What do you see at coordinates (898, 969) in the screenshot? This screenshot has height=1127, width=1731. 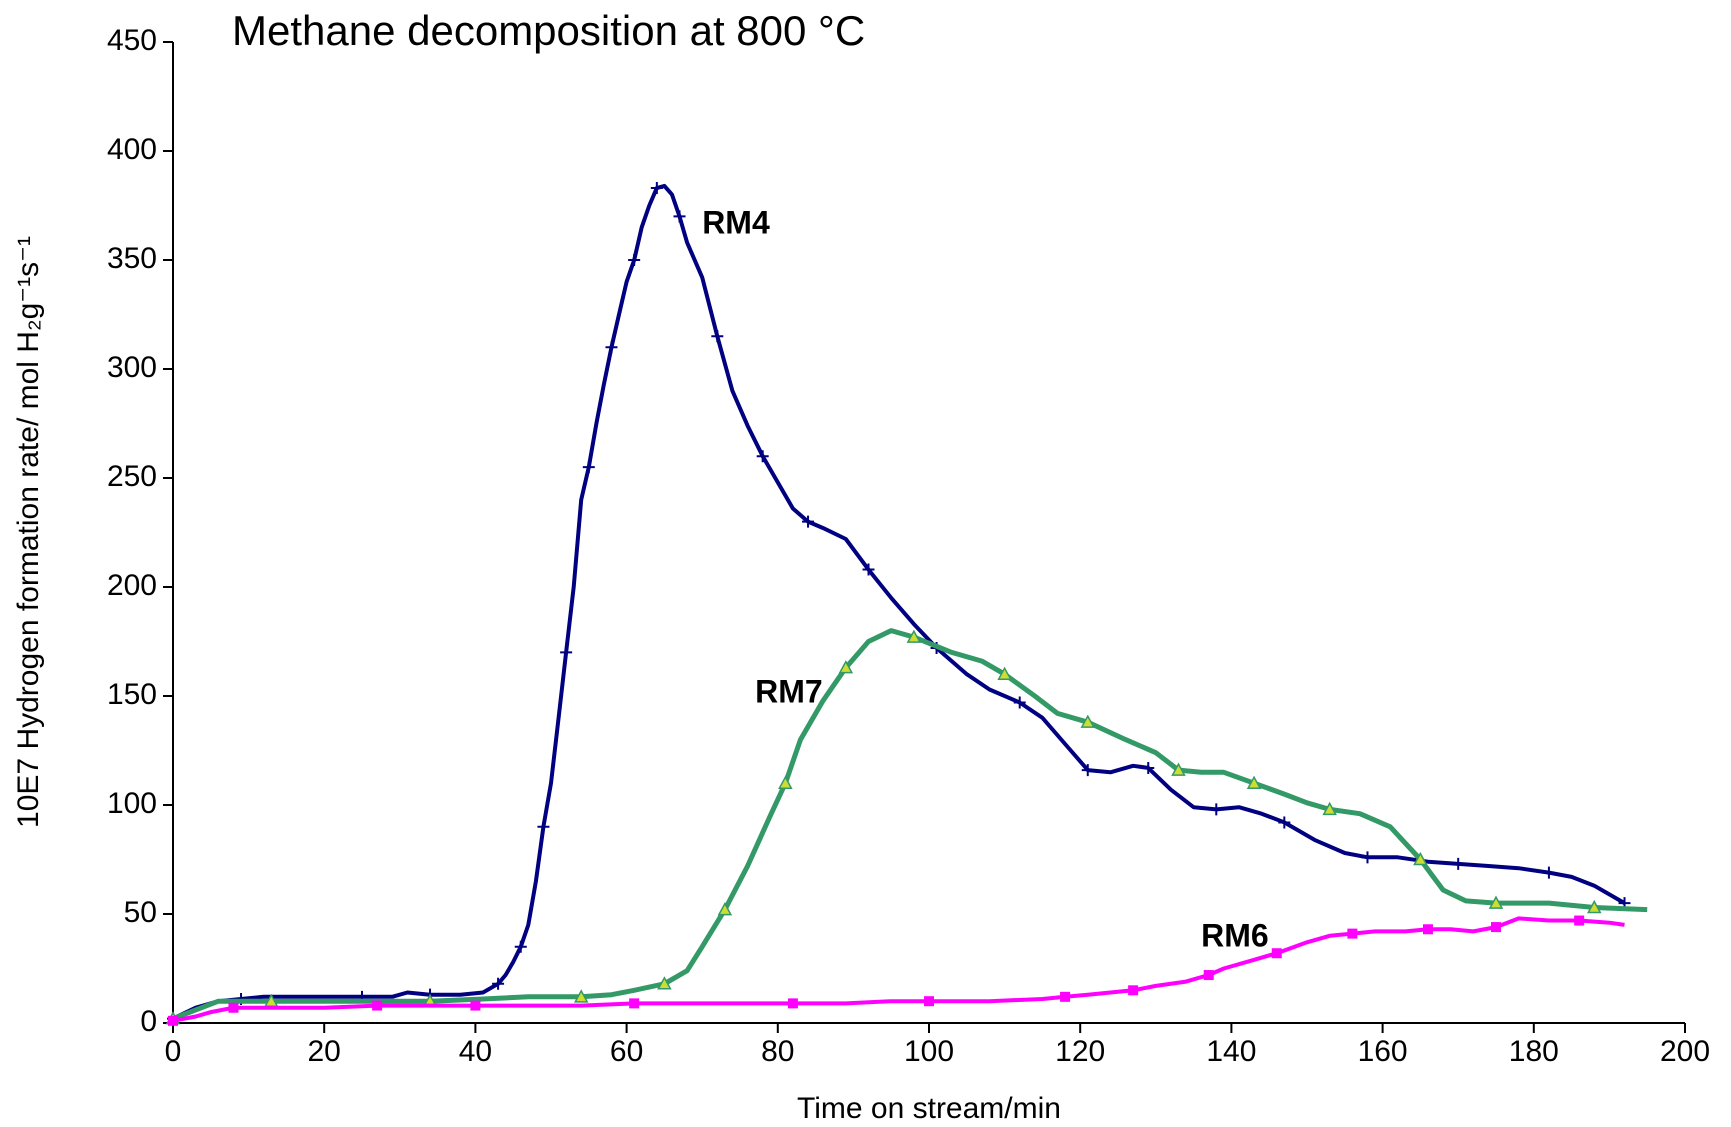 I see `series-line` at bounding box center [898, 969].